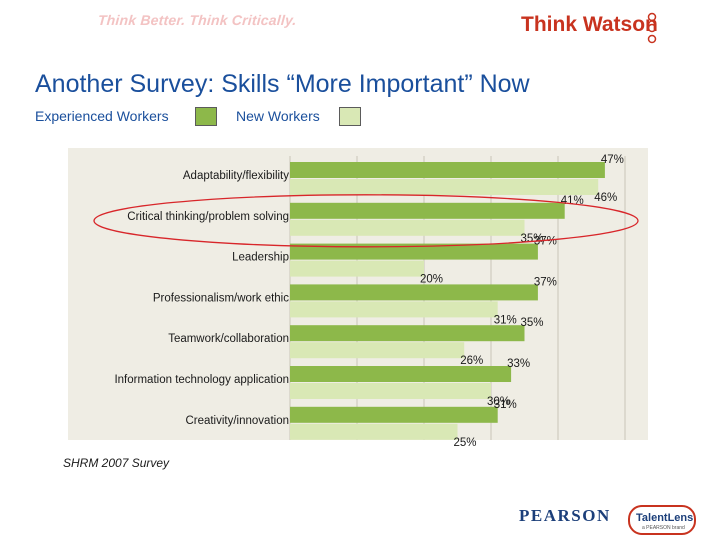 Image resolution: width=728 pixels, height=546 pixels. I want to click on value-label-experienced: 33%, so click(518, 364).